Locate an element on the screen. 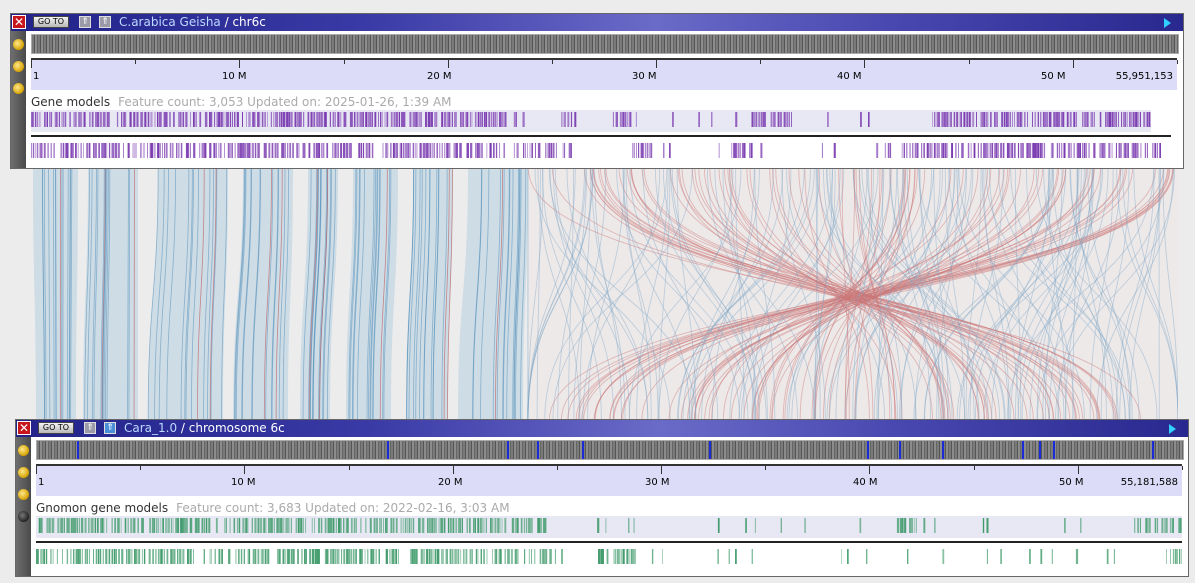 This screenshot has height=583, width=1195. position-ruler: 1 10 M 20 M 30 M 40 M 50 M 55,181,588 is located at coordinates (609, 480).